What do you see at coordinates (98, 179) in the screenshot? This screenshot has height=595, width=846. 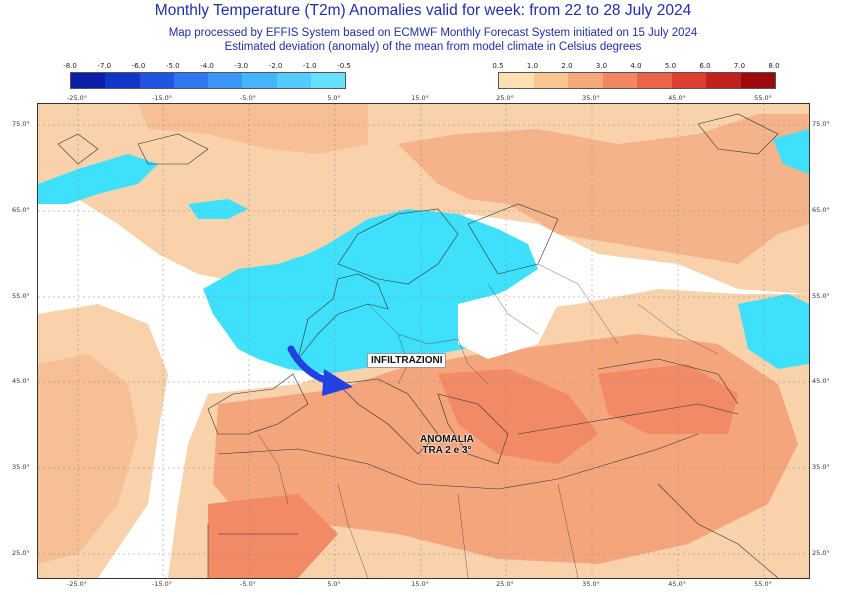 I see `cool-anomaly-iceland` at bounding box center [98, 179].